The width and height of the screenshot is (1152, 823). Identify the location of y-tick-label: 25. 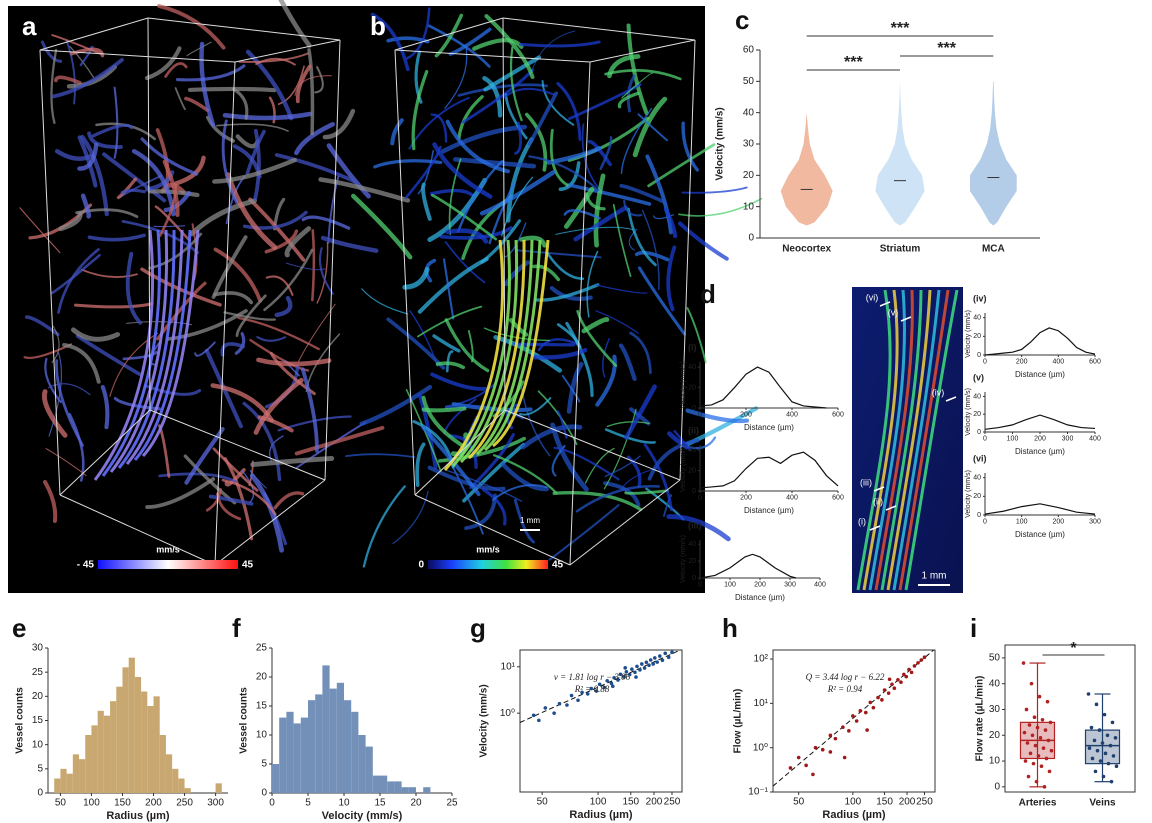
(262, 648).